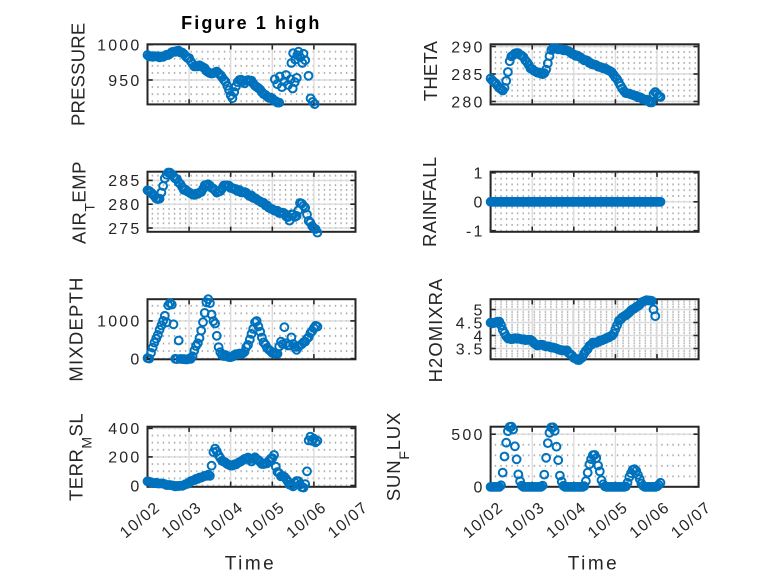 This screenshot has width=778, height=588. What do you see at coordinates (470, 323) in the screenshot?
I see `svg-text: 4.5` at bounding box center [470, 323].